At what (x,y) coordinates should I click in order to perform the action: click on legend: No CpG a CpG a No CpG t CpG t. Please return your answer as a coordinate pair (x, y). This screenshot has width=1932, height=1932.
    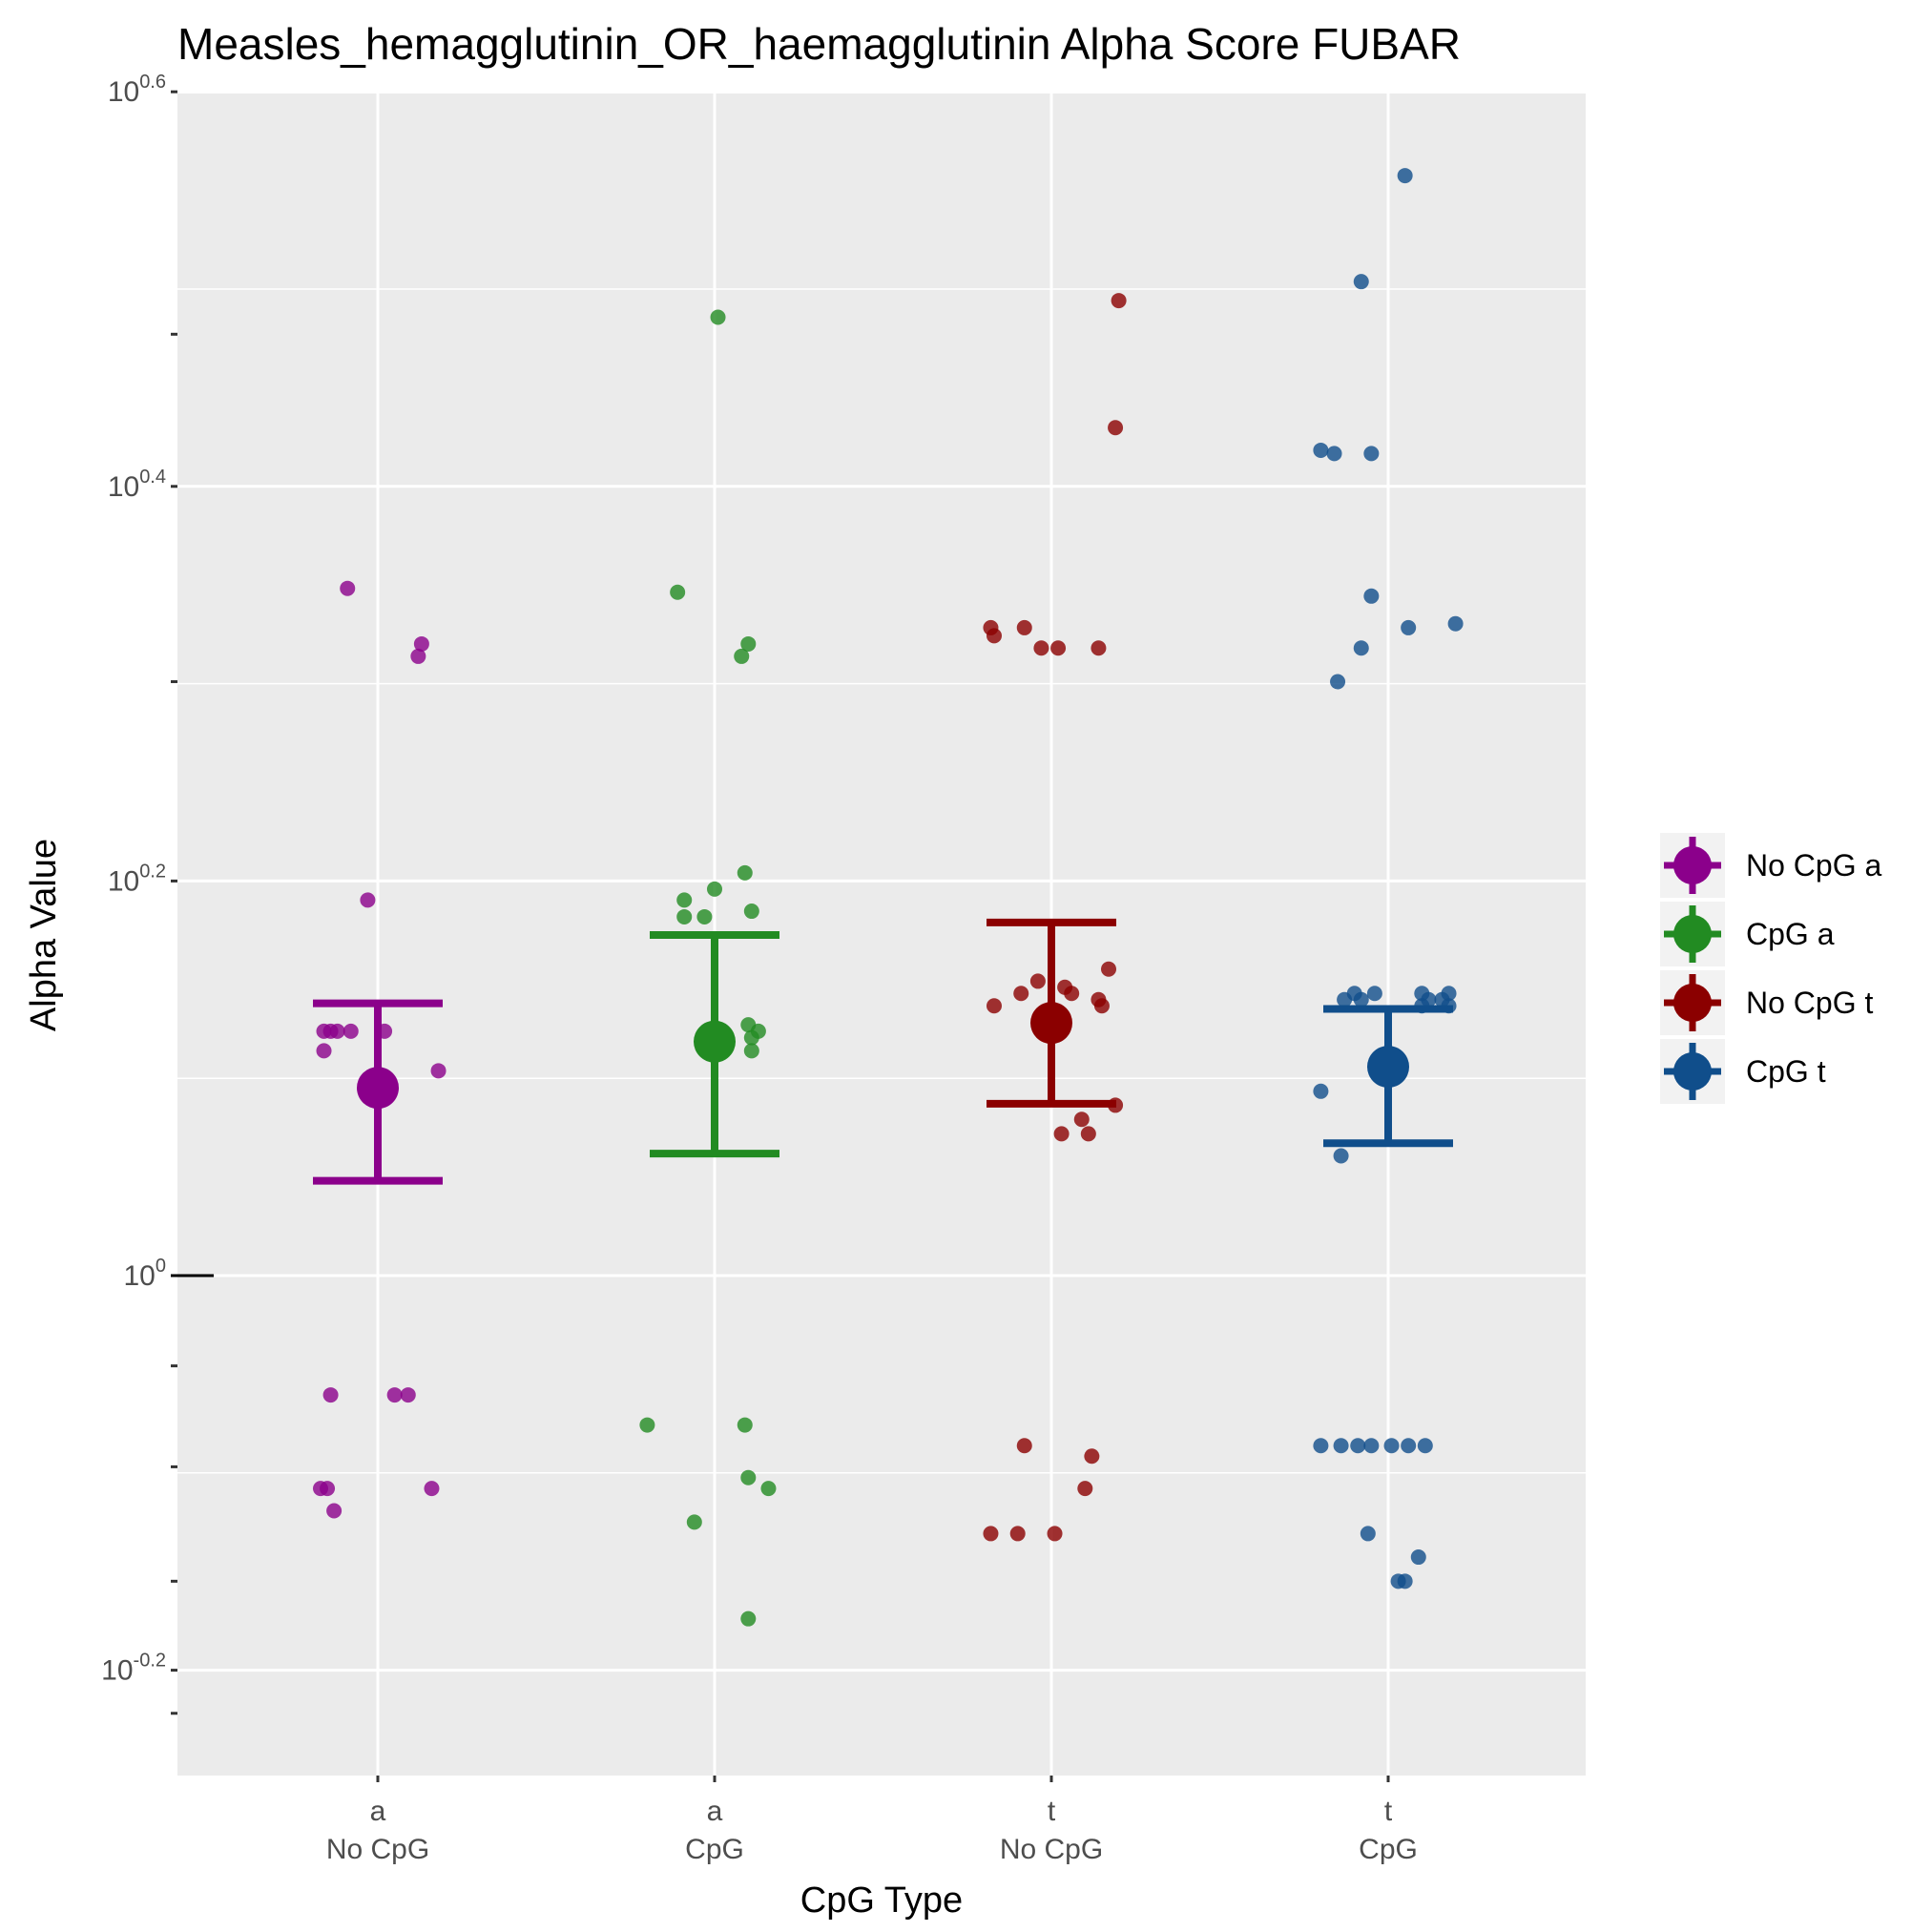
    Looking at the image, I should click on (1770, 968).